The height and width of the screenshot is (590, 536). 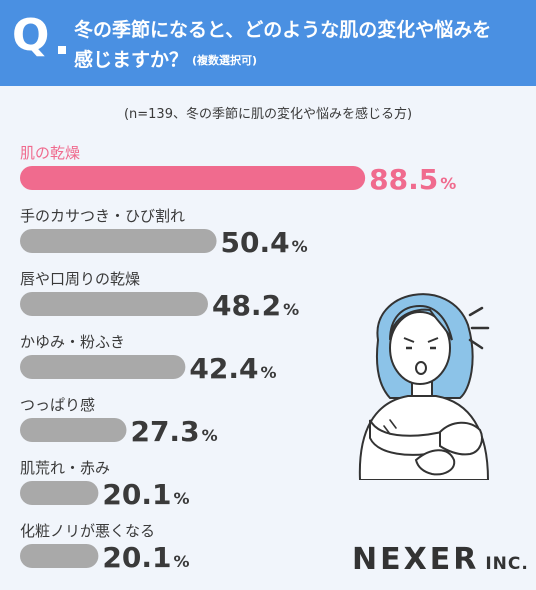 What do you see at coordinates (416, 559) in the screenshot?
I see `logo-main: NEXER` at bounding box center [416, 559].